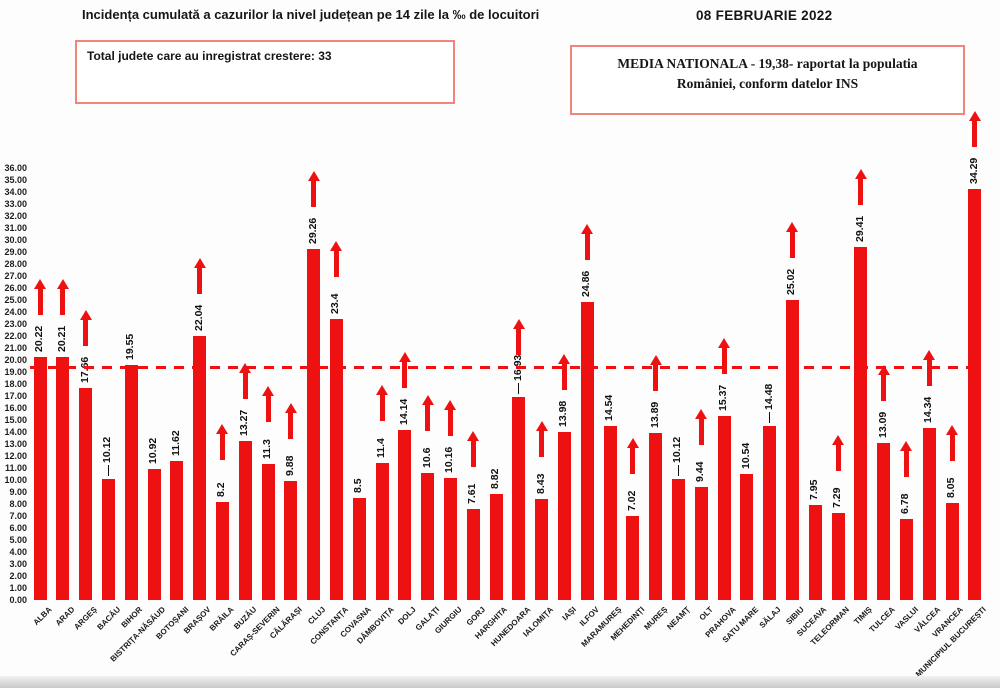  Describe the element at coordinates (975, 394) in the screenshot. I see `bar-municipiul-bucuresti` at that location.